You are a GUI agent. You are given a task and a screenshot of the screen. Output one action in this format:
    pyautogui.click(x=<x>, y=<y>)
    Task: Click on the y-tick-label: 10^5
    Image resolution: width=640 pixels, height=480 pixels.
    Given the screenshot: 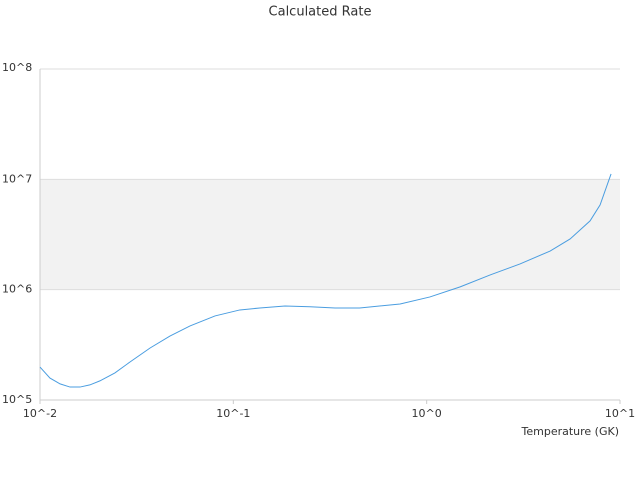 What is the action you would take?
    pyautogui.click(x=17, y=399)
    